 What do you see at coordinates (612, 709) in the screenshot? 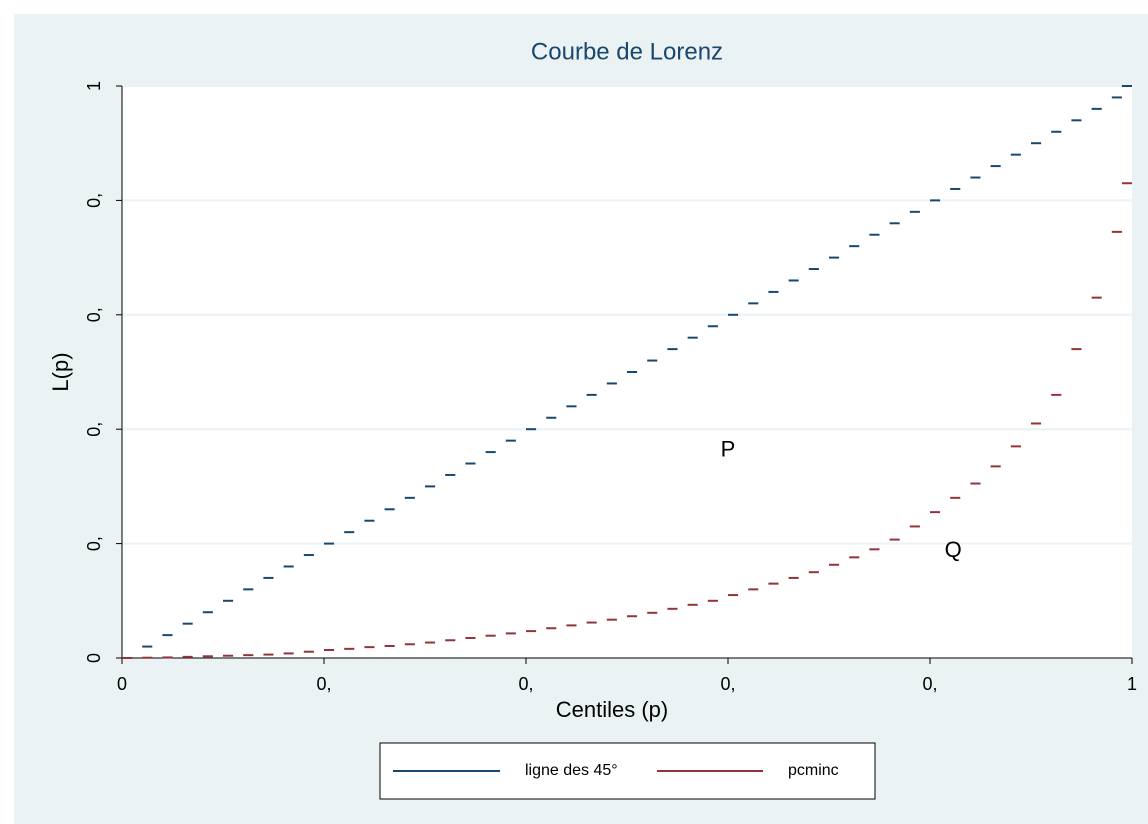
I see `x-axis-label: Centiles (p)` at bounding box center [612, 709].